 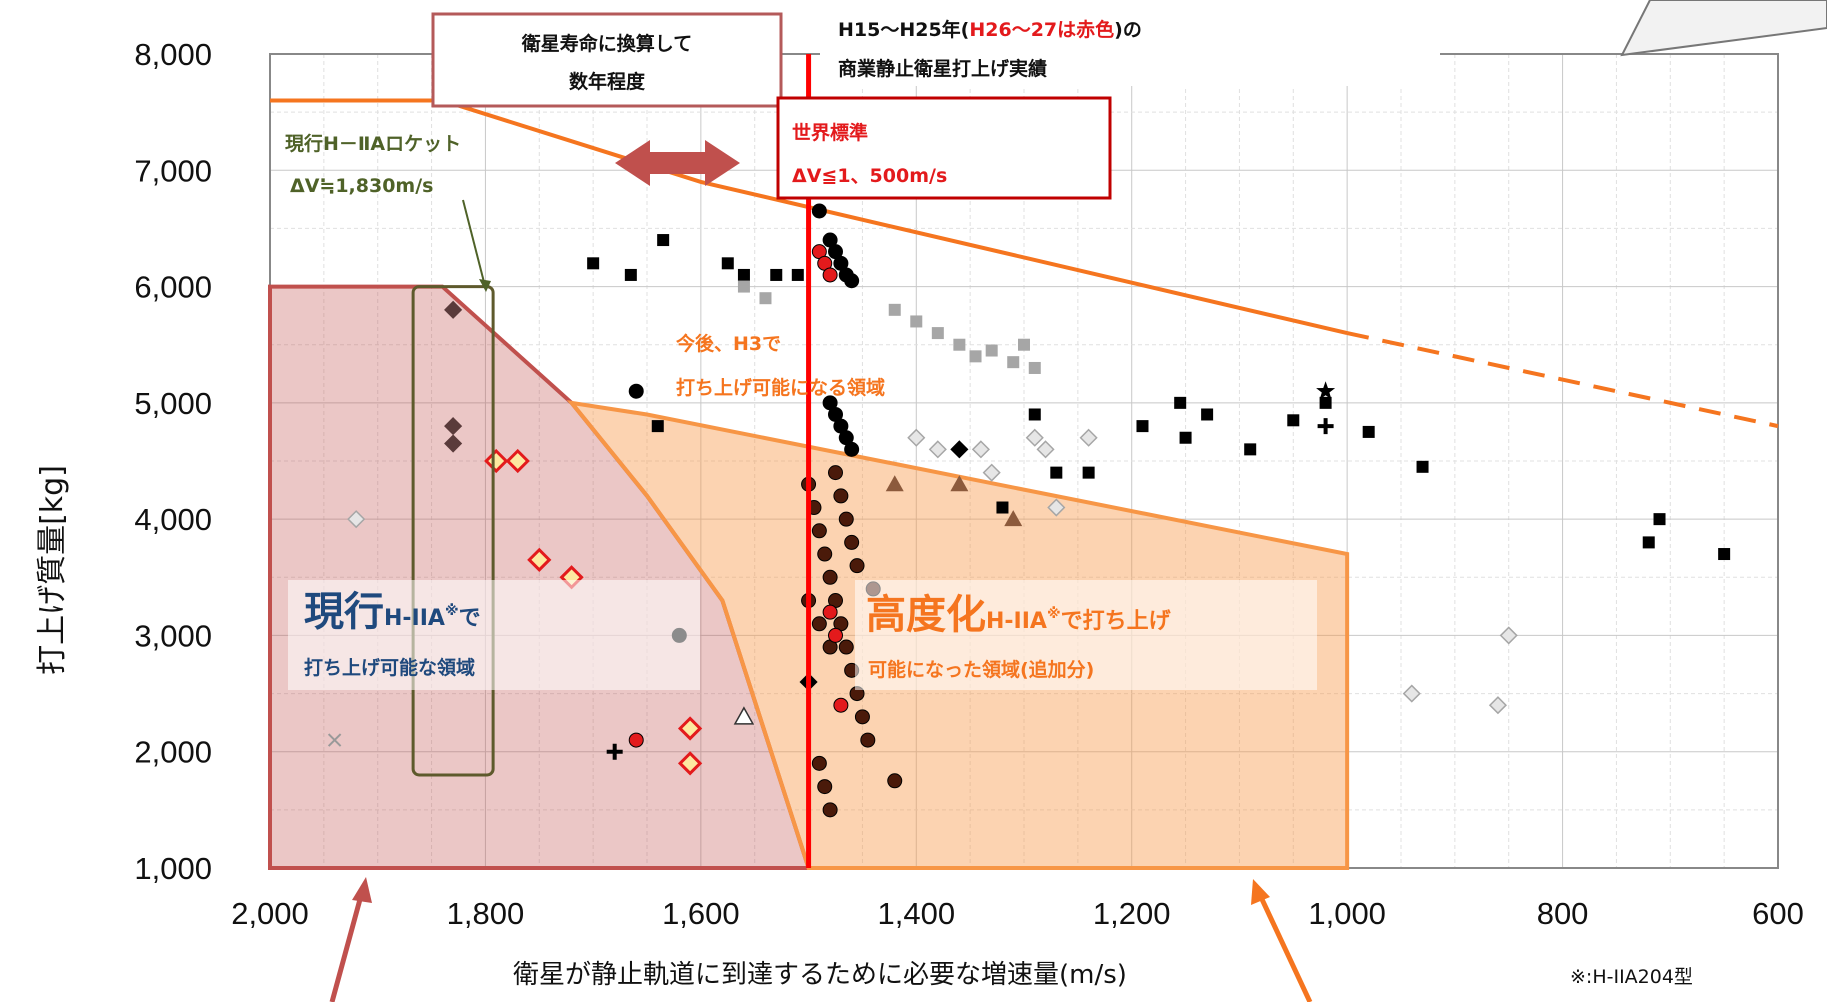 What do you see at coordinates (1019, 615) in the screenshot?
I see `advanced-region-line1: 高度化H-IIA※で打ち上げ` at bounding box center [1019, 615].